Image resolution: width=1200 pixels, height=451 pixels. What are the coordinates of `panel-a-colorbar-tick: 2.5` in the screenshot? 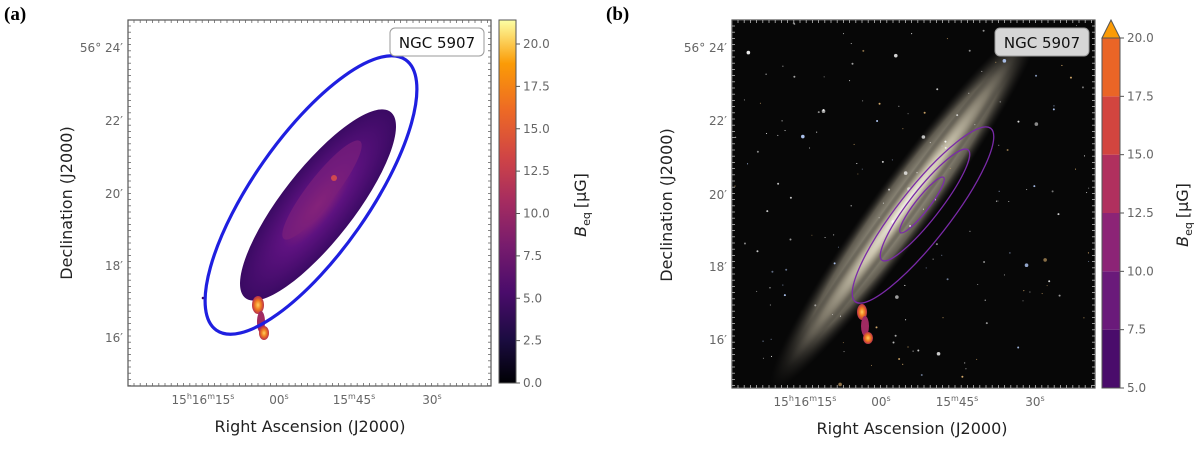 It's located at (532, 341).